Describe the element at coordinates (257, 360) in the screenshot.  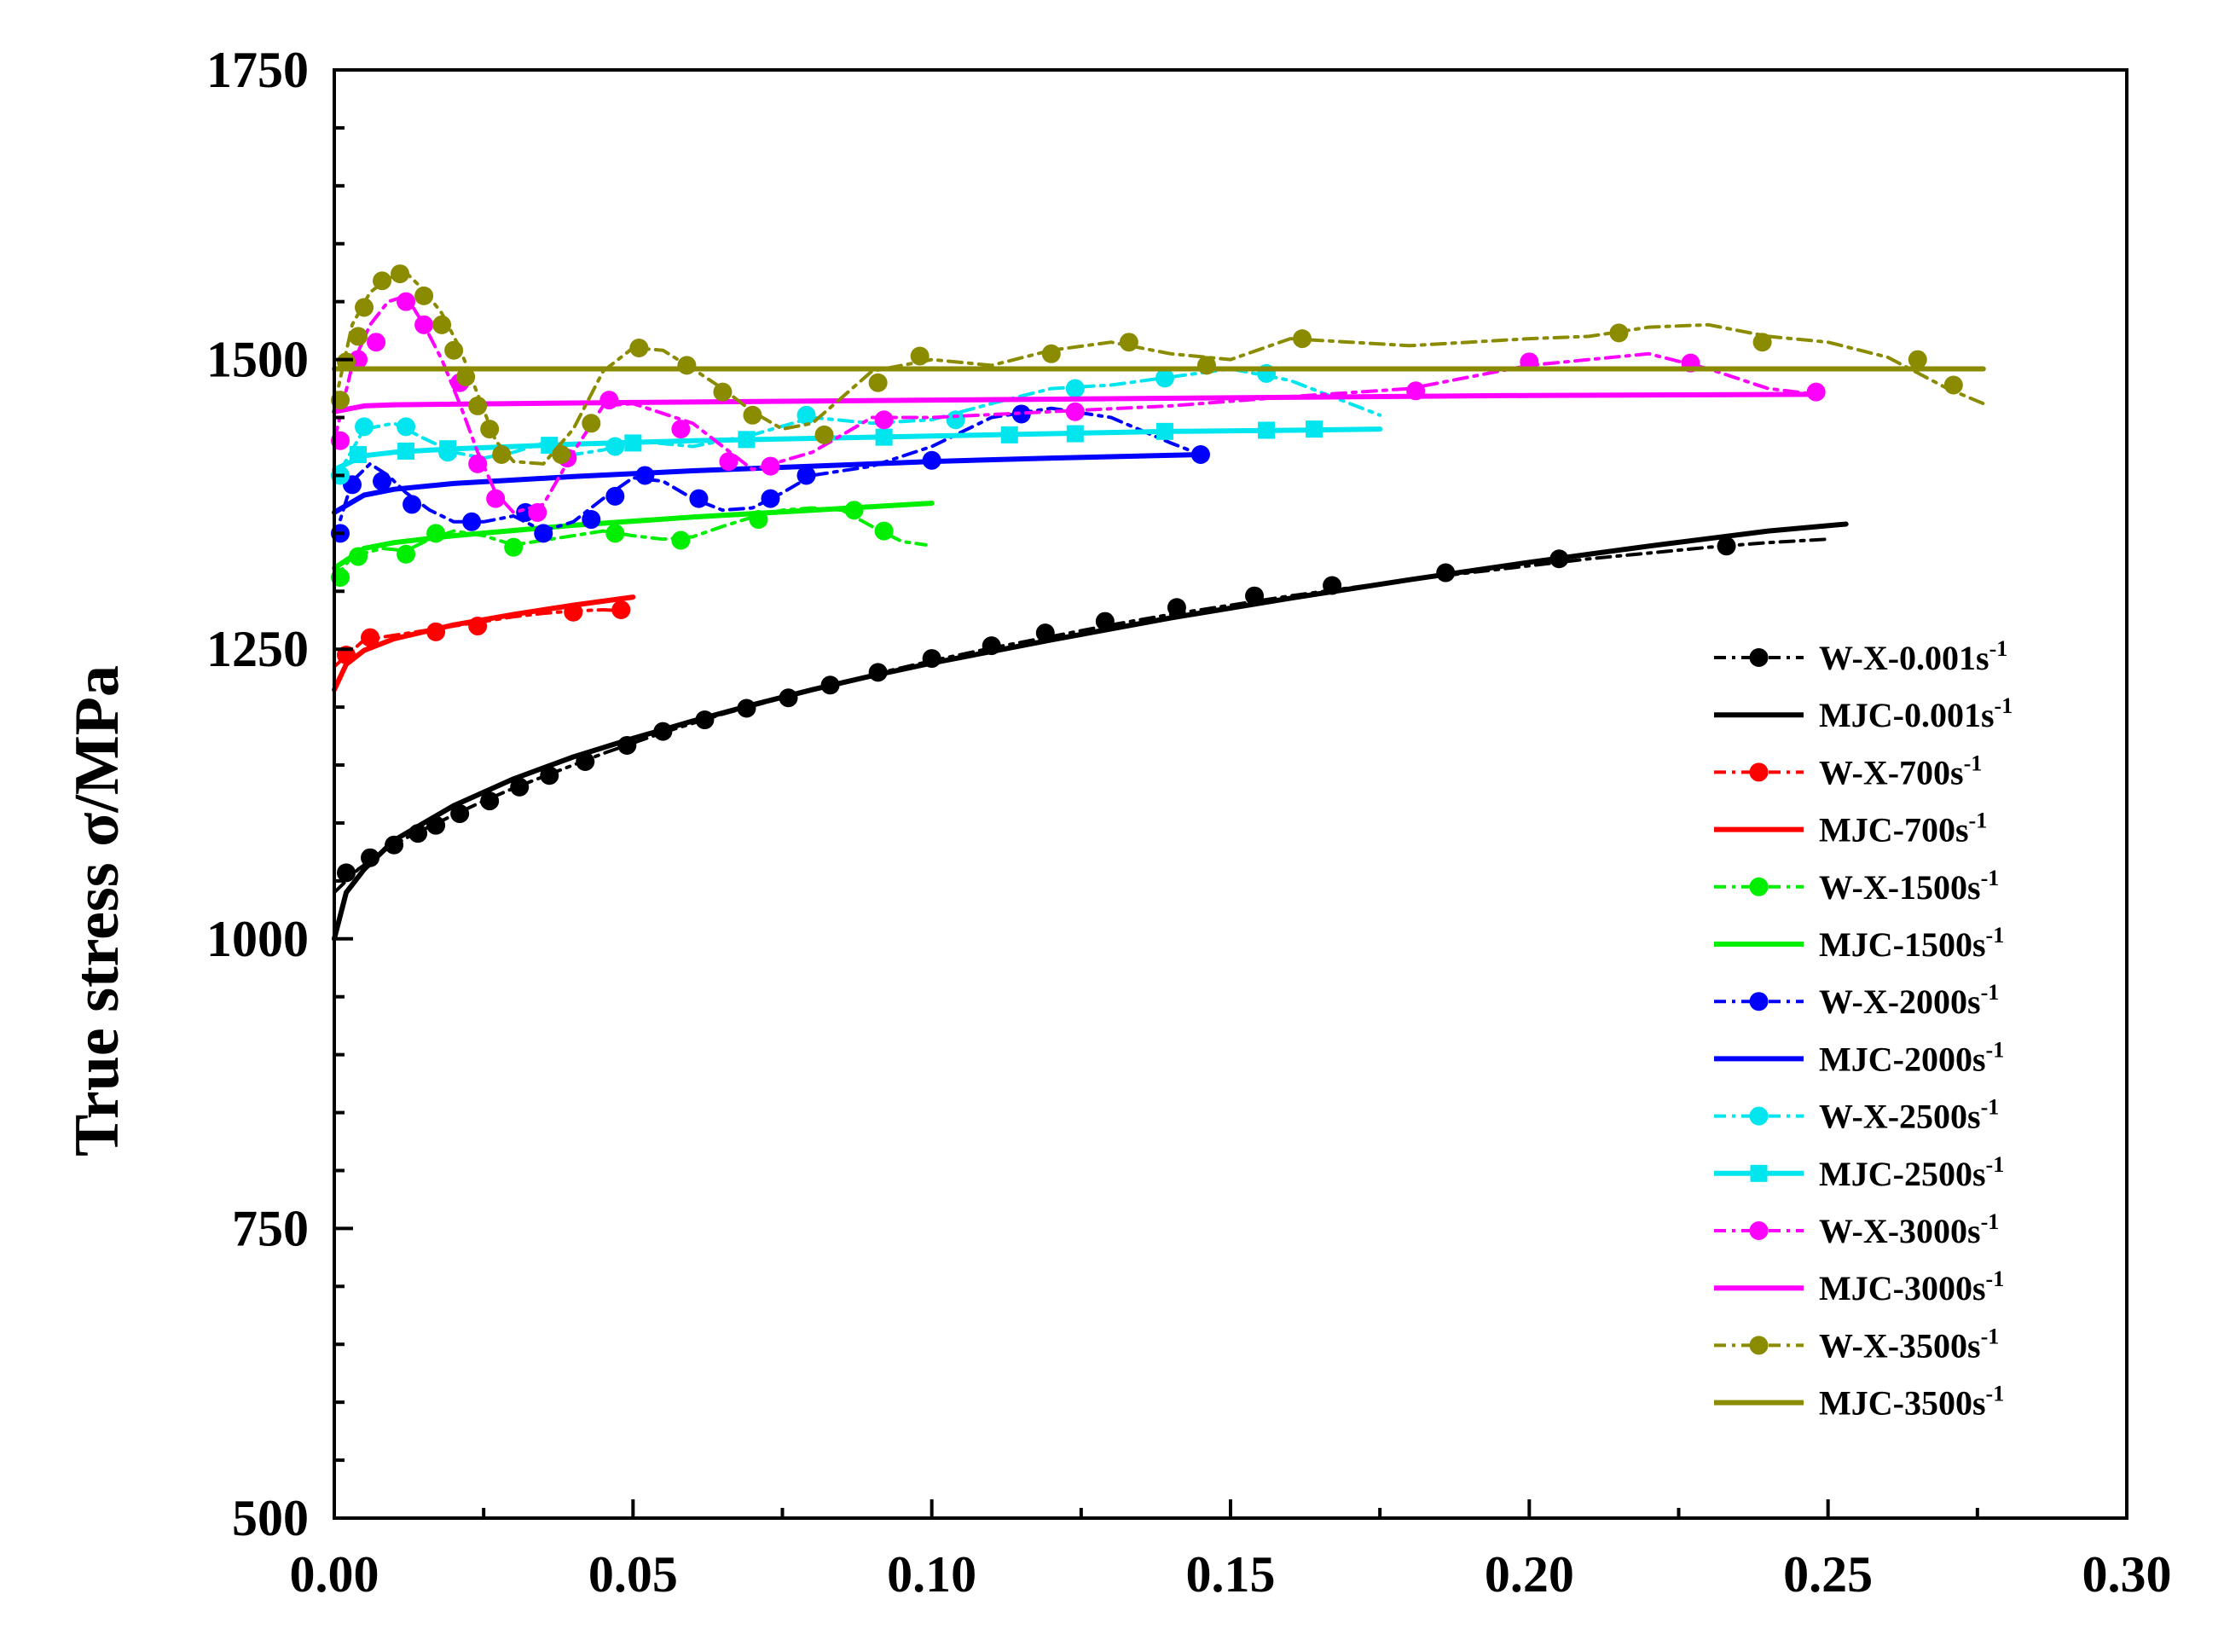
I see `y-tick-label: 1500` at that location.